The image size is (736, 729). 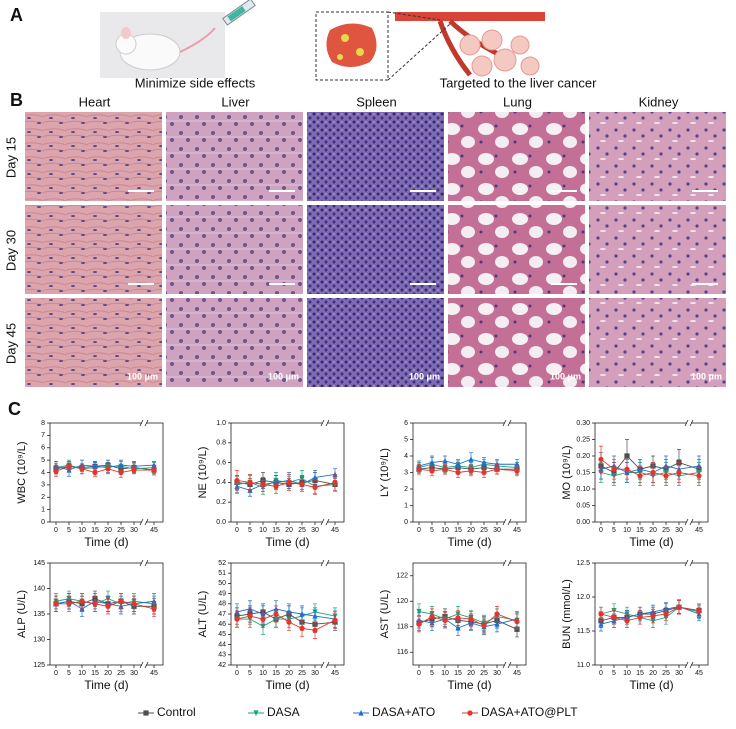 I want to click on y-axis-label: AST (U/L), so click(x=385, y=614).